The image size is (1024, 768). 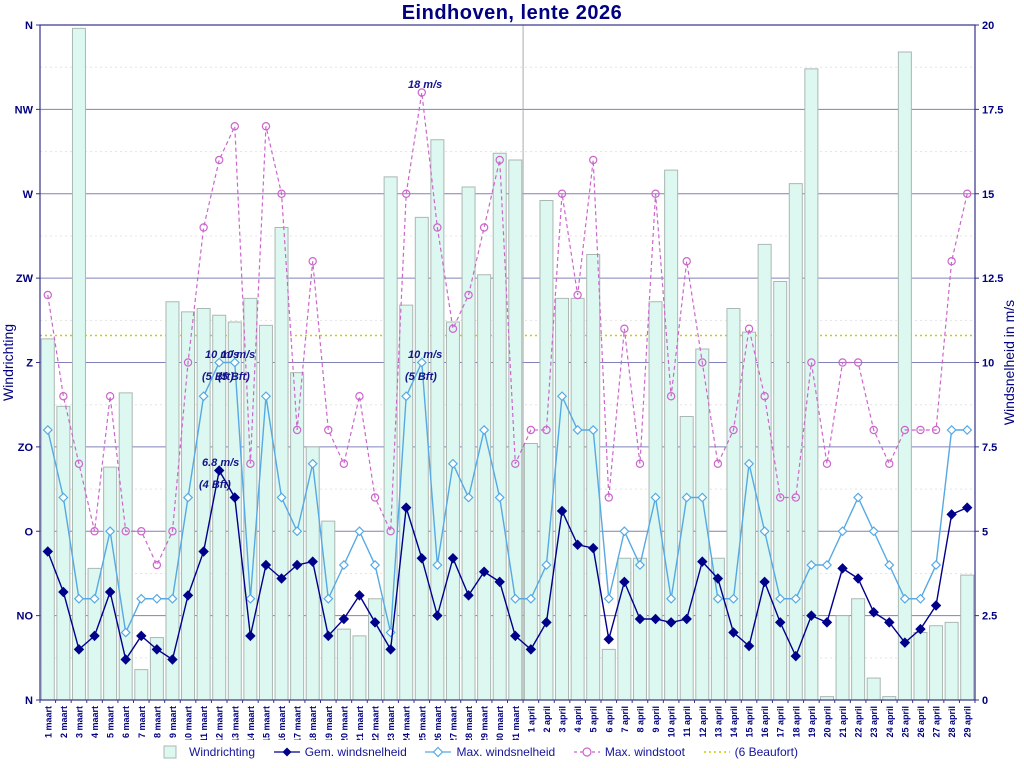 I want to click on y-left-tick-label: NW, so click(x=24, y=110).